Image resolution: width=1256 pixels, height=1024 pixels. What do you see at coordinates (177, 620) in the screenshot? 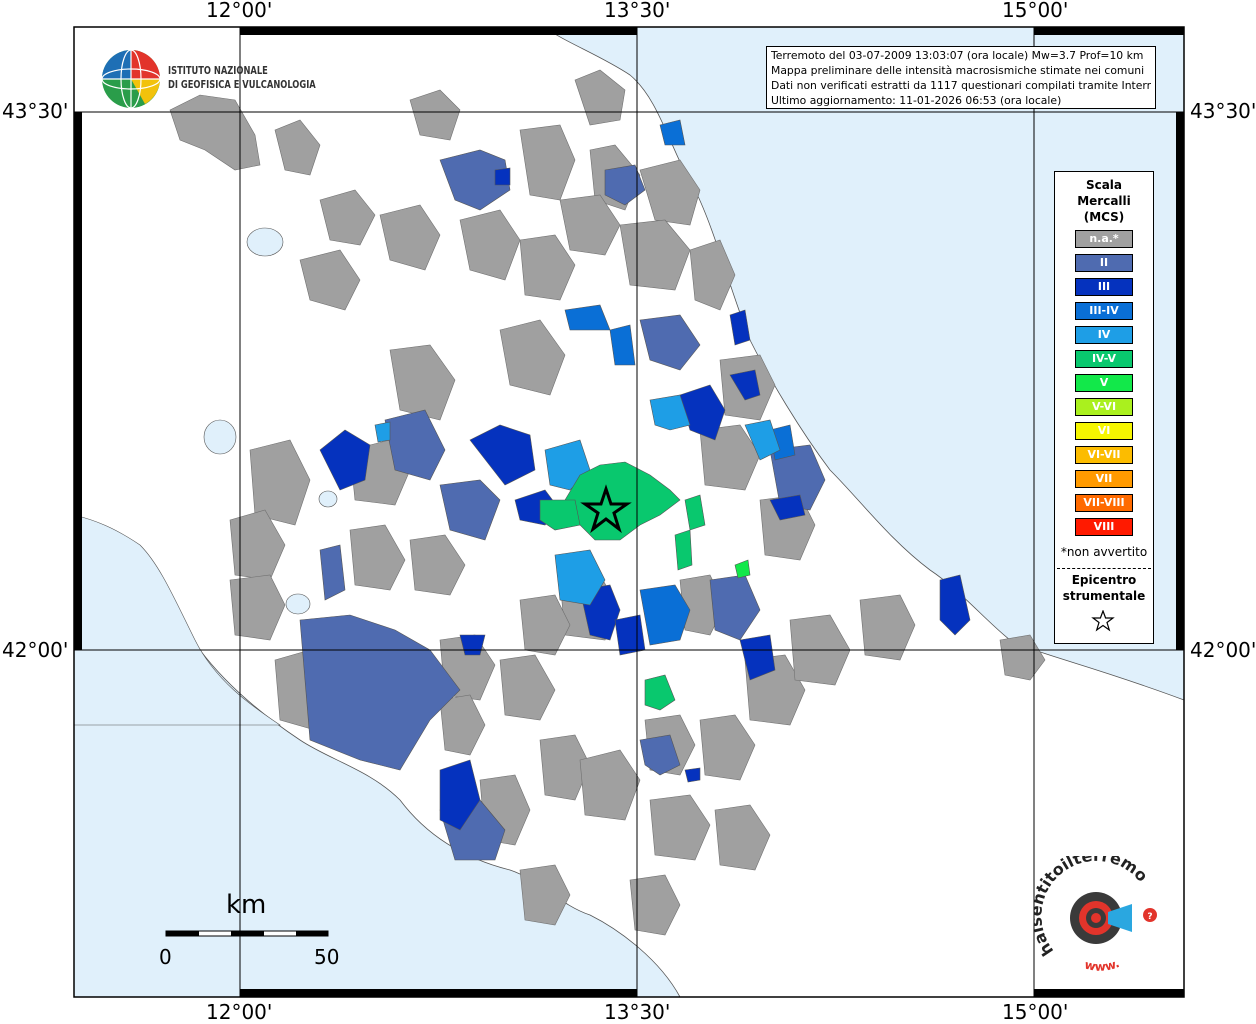
I see `tyrrhenian-sea` at bounding box center [177, 620].